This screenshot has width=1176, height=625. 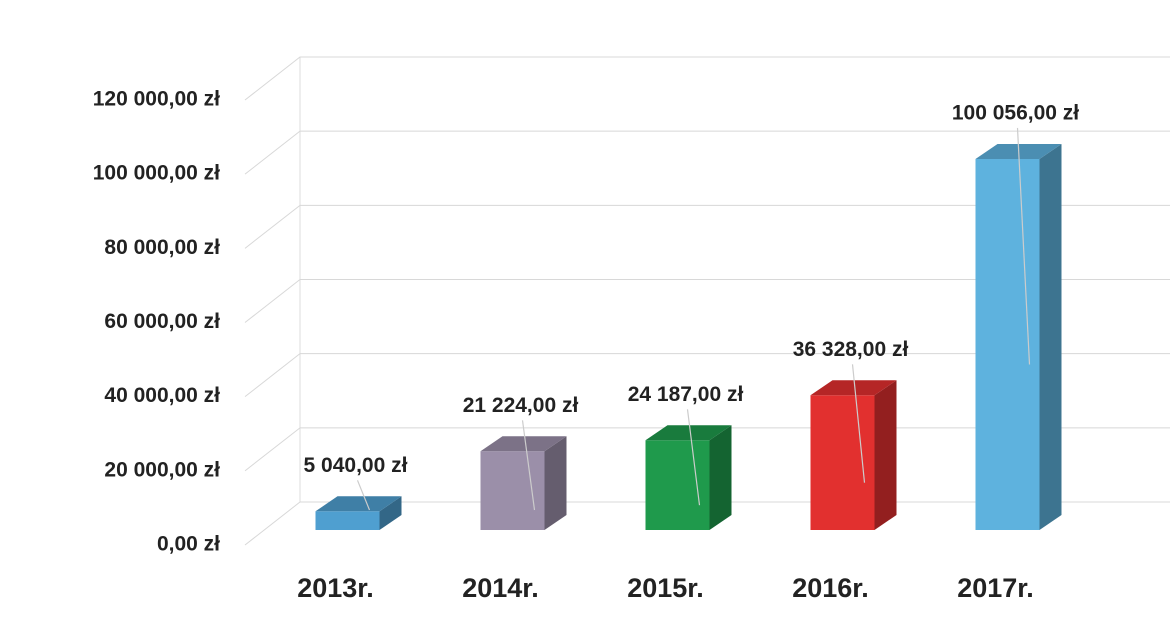 I want to click on x-tick-label: 2013r., so click(x=335, y=588).